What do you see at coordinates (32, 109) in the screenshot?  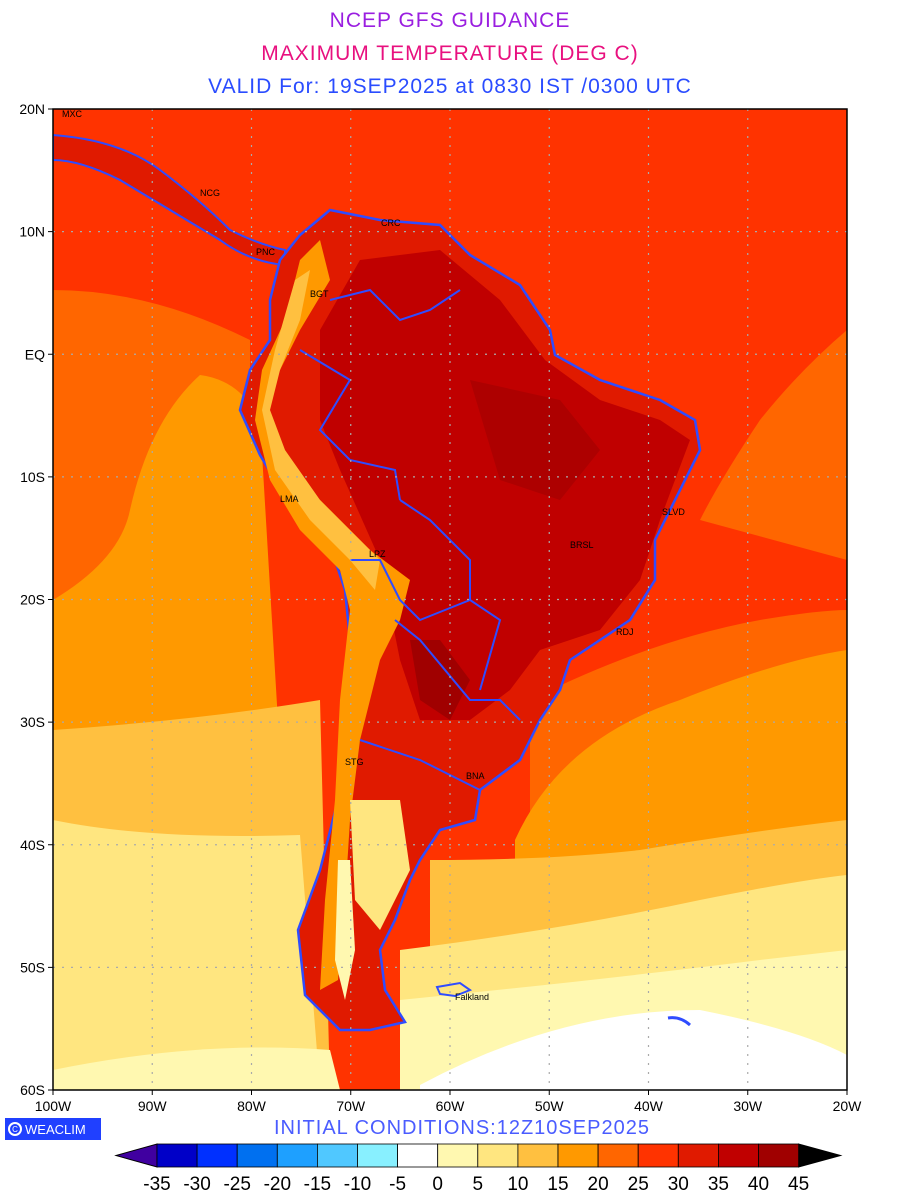 I see `lat-label: 20N` at bounding box center [32, 109].